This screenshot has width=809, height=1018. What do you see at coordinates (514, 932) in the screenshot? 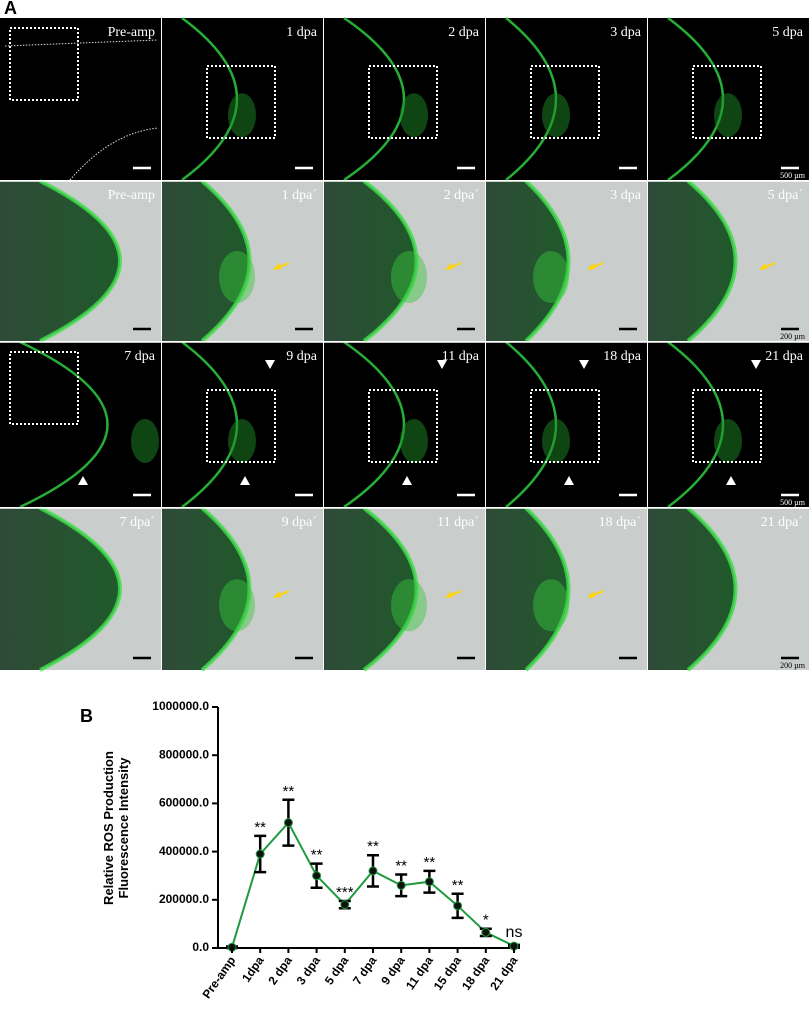
I see `significance-label: ns` at bounding box center [514, 932].